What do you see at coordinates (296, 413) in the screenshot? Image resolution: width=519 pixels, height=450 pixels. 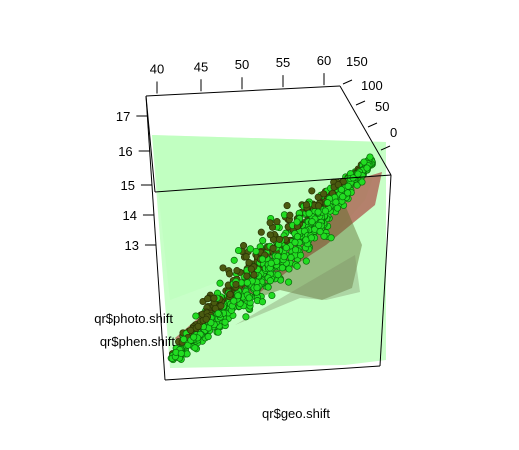 I see `axis-label-geo: qr$geo.shift` at bounding box center [296, 413].